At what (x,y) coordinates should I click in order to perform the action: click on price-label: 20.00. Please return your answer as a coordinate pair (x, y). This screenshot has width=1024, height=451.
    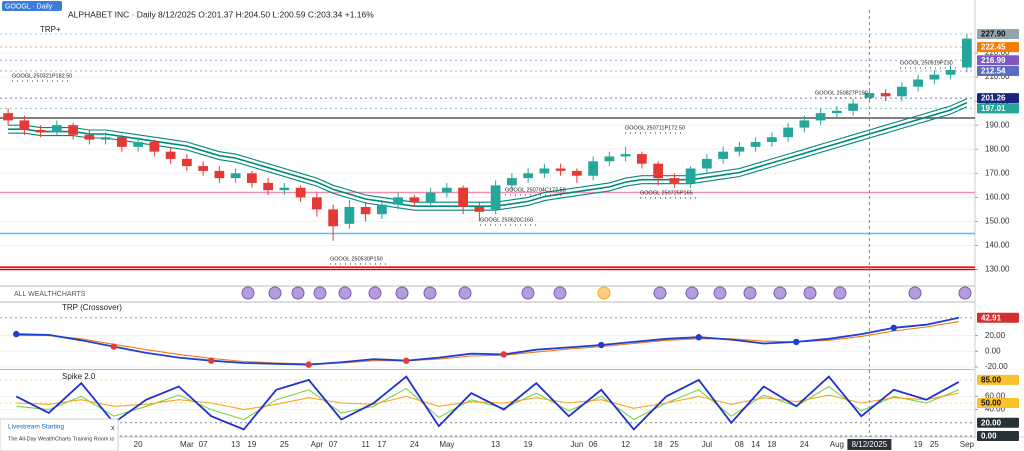
    Looking at the image, I should click on (991, 422).